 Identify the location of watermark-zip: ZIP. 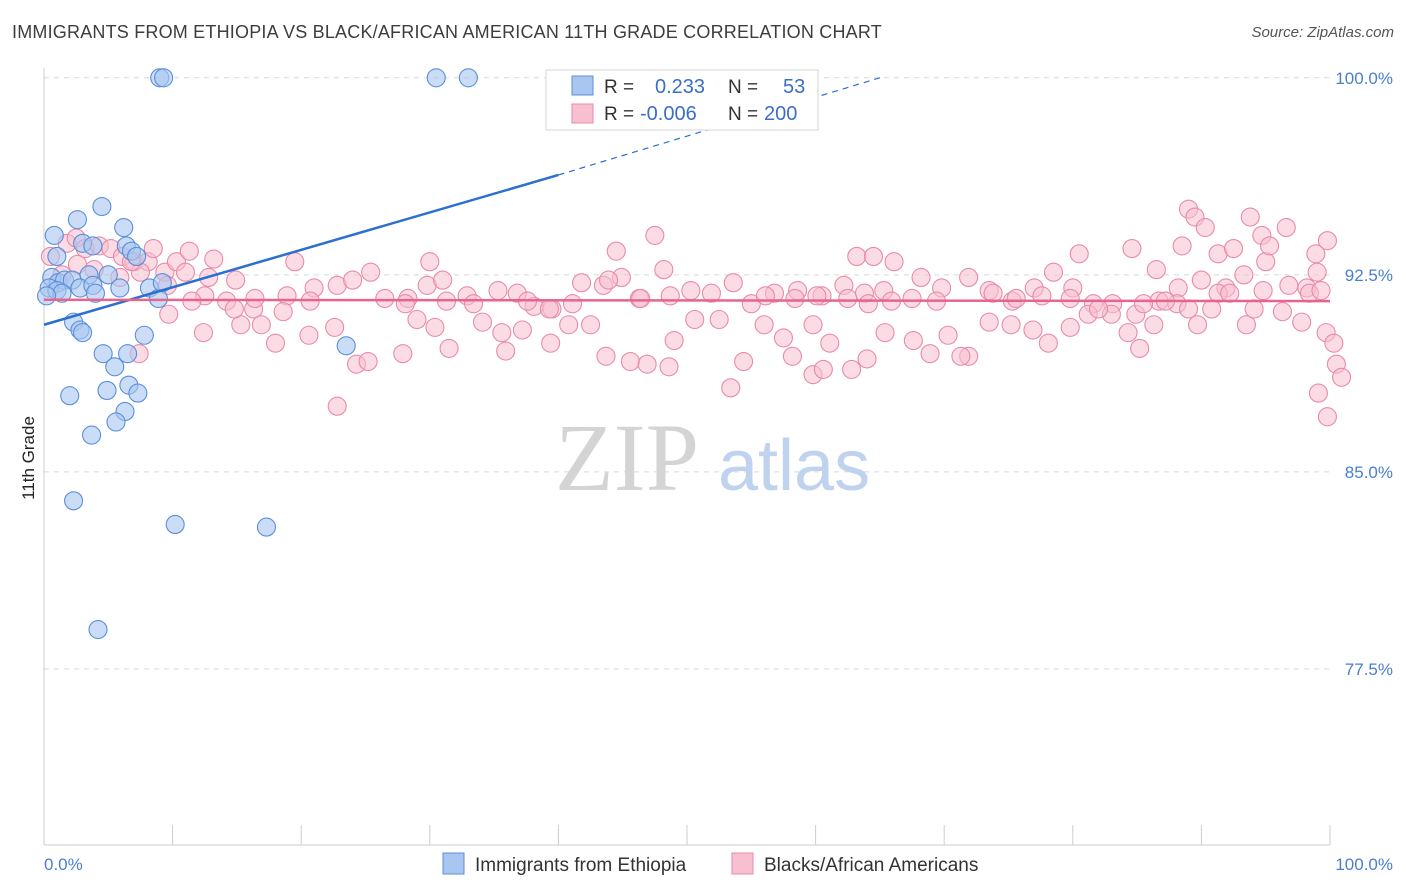
(627, 457).